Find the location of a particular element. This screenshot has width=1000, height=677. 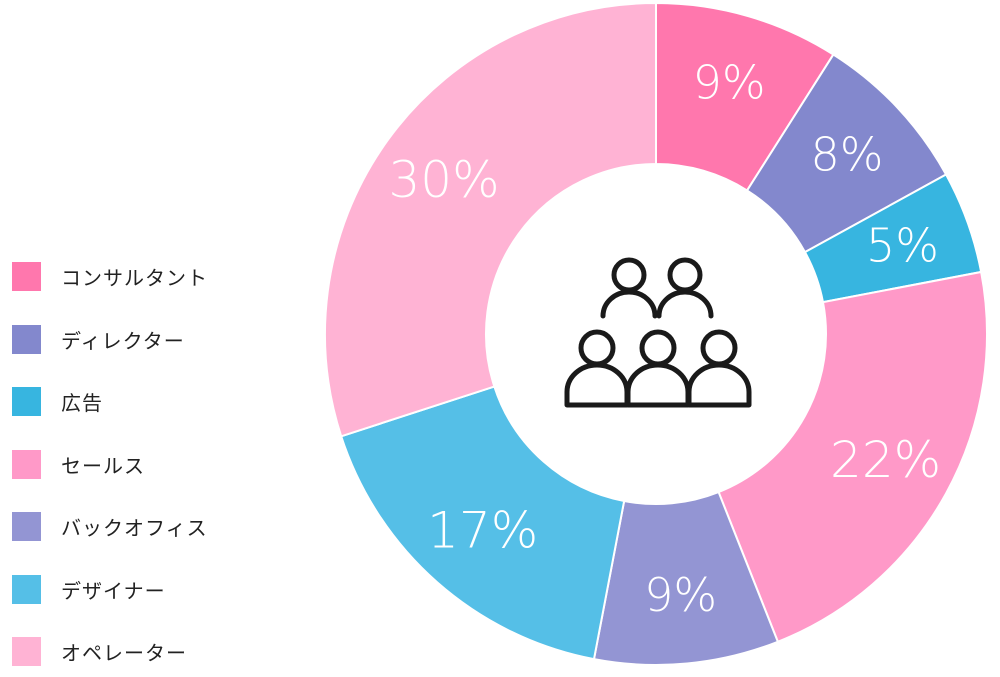

legend-label: コンサルタント is located at coordinates (134, 278).